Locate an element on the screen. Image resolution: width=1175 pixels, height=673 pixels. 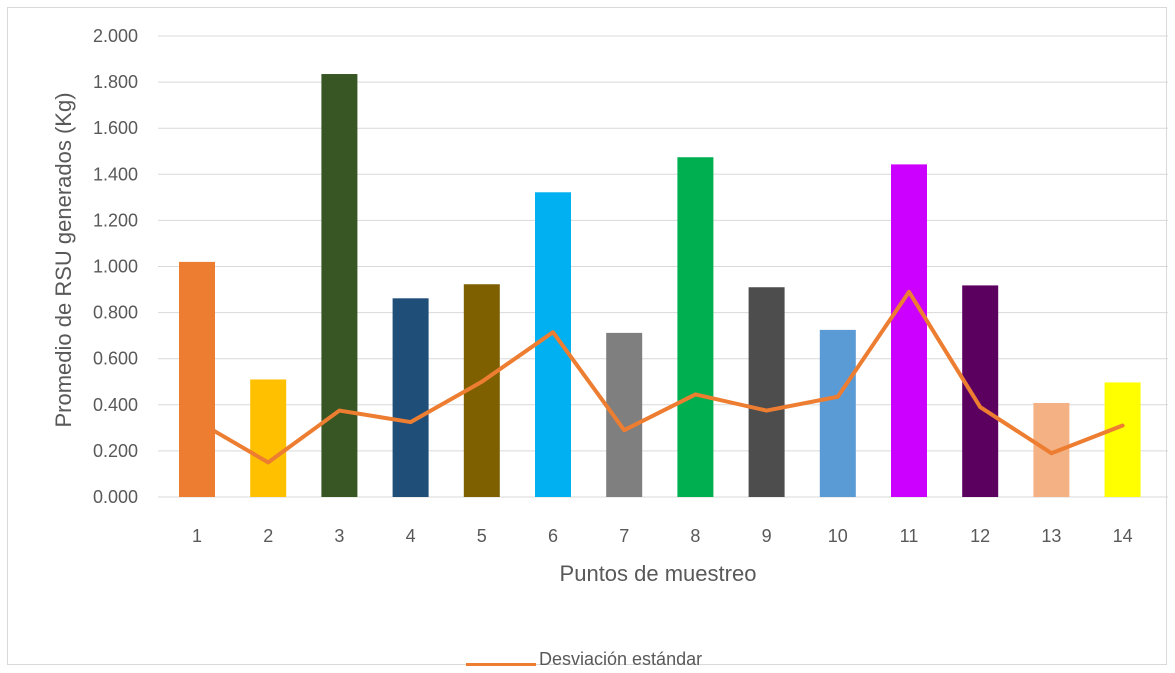
x-tick-label: 12 is located at coordinates (980, 536).